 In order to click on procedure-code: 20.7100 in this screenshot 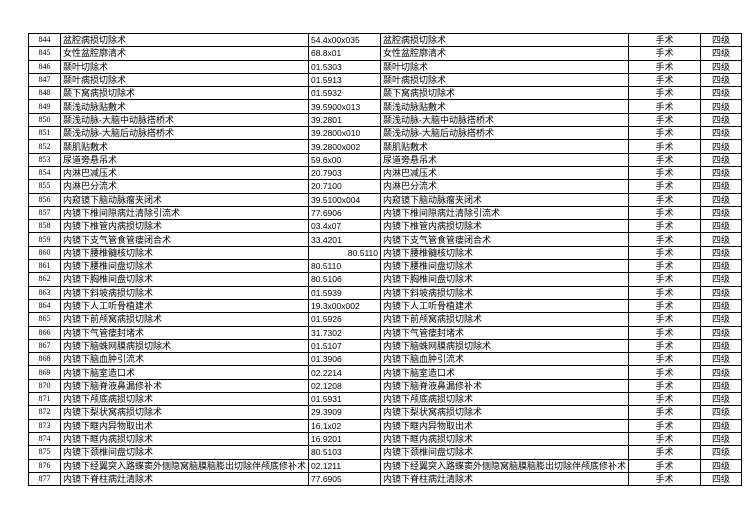, I will do `click(345, 186)`.